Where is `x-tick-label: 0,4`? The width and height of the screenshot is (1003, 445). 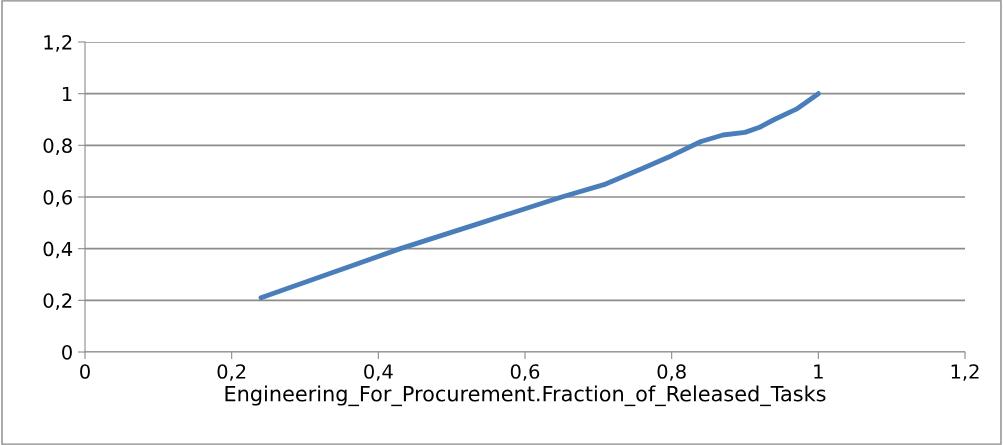
x-tick-label: 0,4 is located at coordinates (378, 372).